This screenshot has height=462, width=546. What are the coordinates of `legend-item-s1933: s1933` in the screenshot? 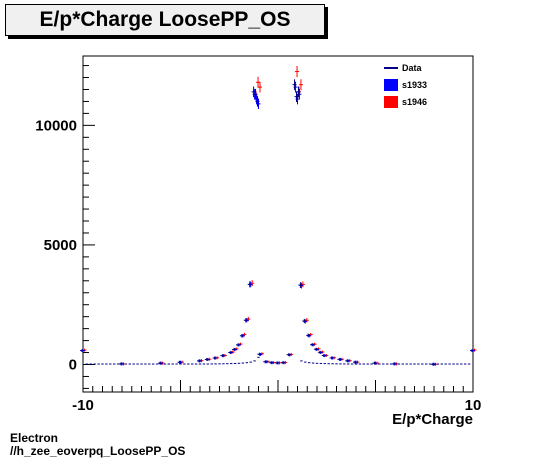 It's located at (405, 85).